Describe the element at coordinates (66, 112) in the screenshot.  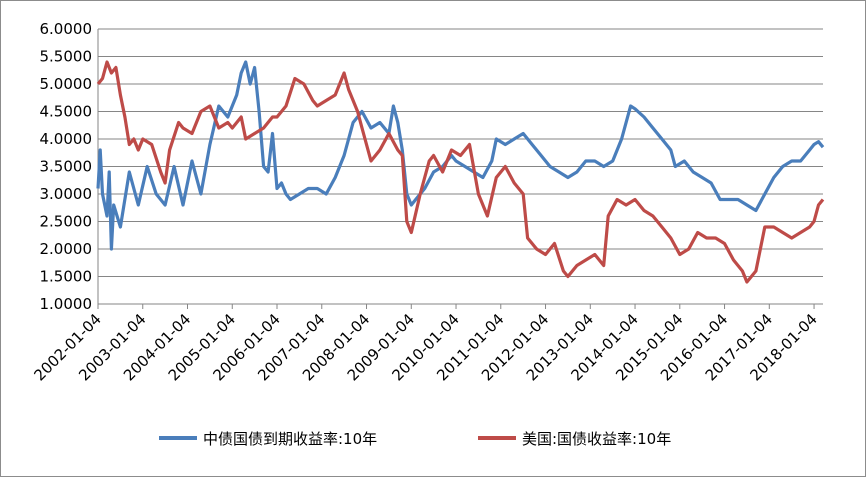
I see `y-tick-label: 4.5000` at that location.